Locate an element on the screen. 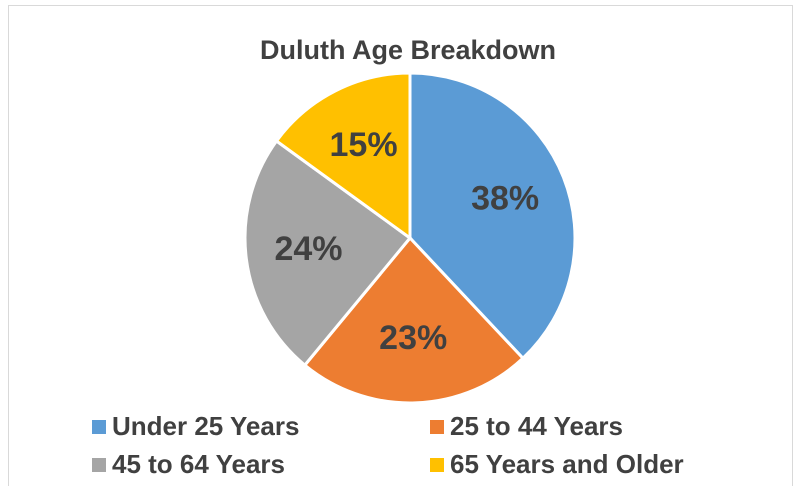 The width and height of the screenshot is (794, 486). legend-label: 45 to 64 Years is located at coordinates (198, 464).